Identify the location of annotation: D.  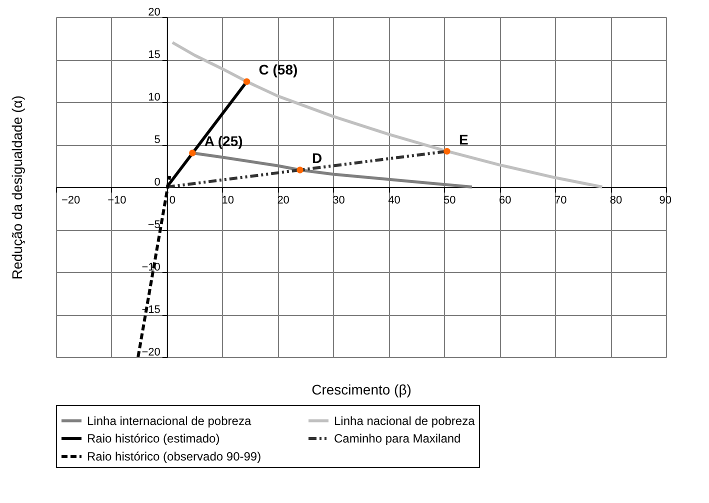
(317, 158).